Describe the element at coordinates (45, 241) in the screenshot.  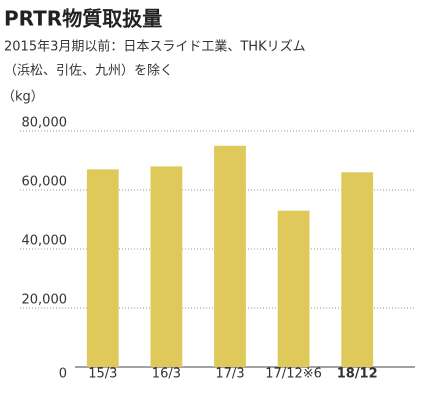
I see `y-tick-label: 40,000` at that location.